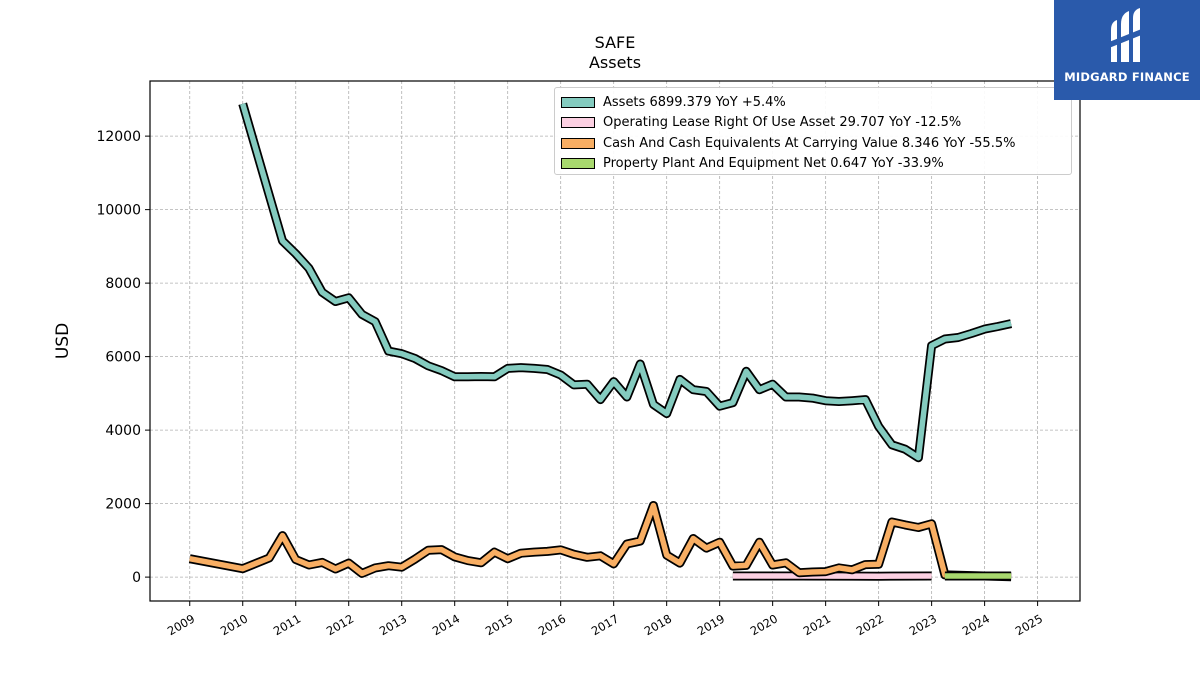 The width and height of the screenshot is (1200, 675). Describe the element at coordinates (600, 541) in the screenshot. I see `series-line-cash-and-cash-equivalents-at-carrying-value` at that location.